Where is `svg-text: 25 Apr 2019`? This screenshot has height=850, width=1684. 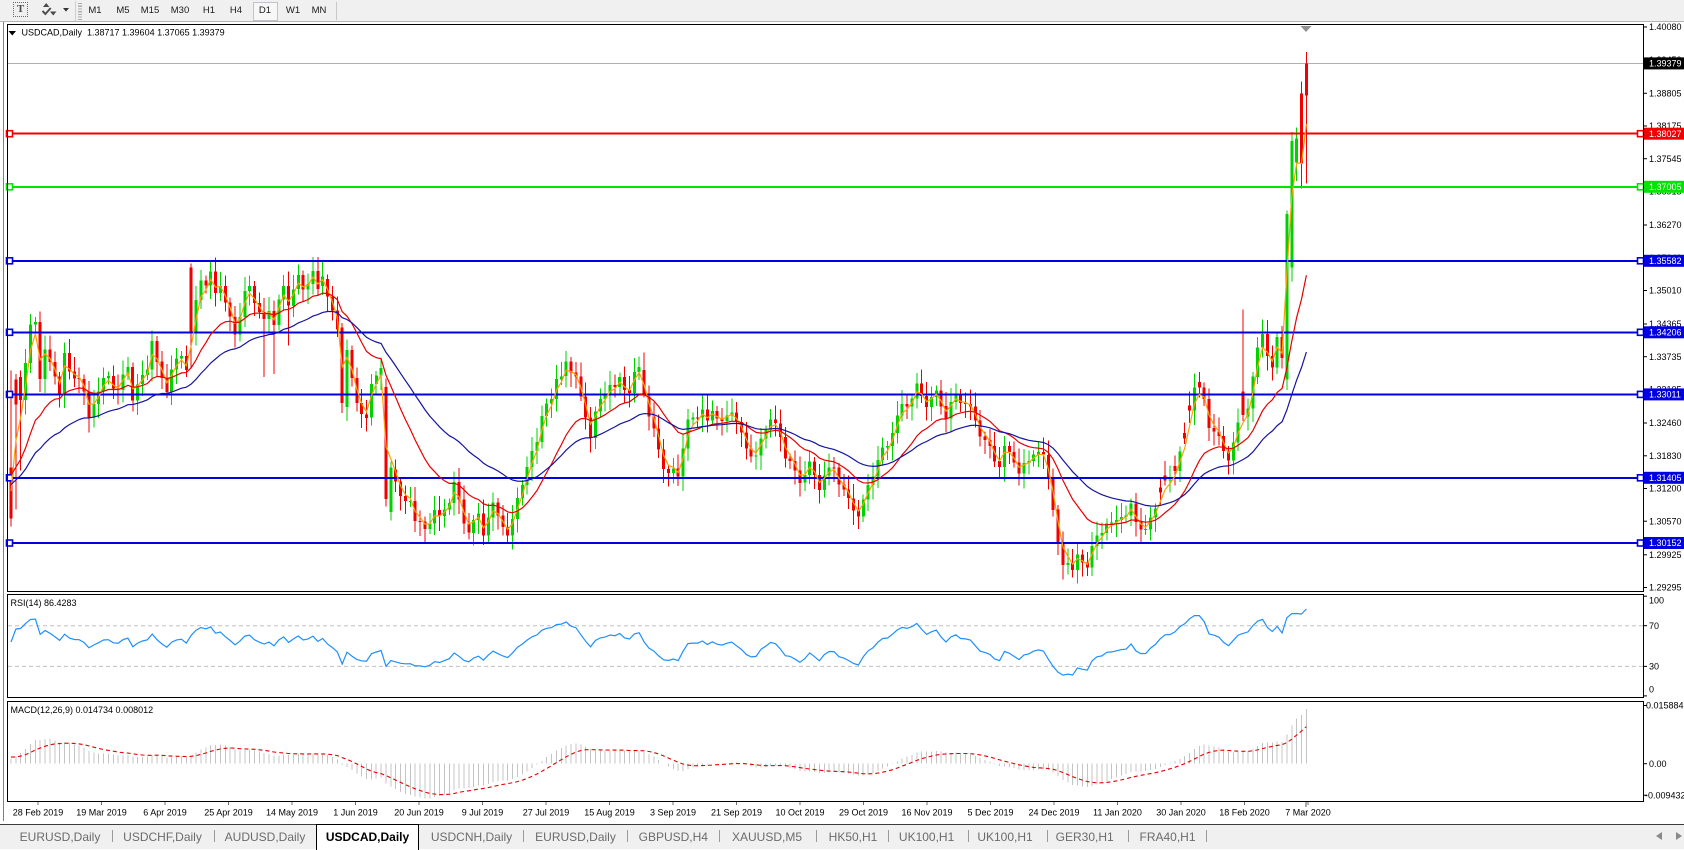 svg-text: 25 Apr 2019 is located at coordinates (228, 813).